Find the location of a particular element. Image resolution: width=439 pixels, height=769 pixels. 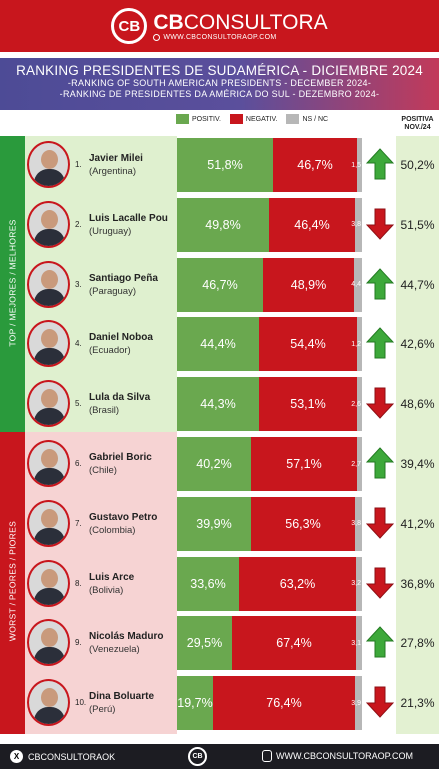

president-row: 8. Luis Arce (Bolivia) 33,6% 63,2% 3,2 36,8% is located at coordinates (219, 585).